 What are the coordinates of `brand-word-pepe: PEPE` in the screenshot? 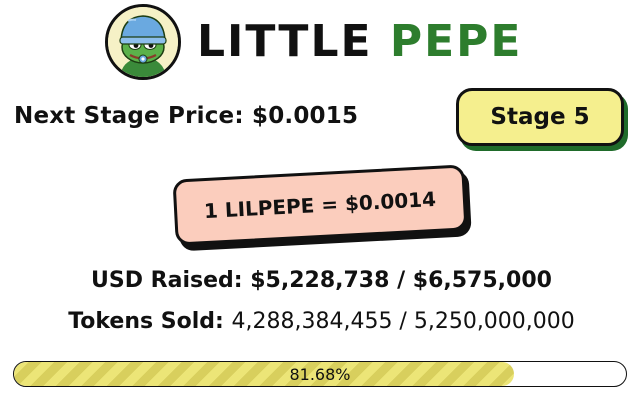 It's located at (456, 41).